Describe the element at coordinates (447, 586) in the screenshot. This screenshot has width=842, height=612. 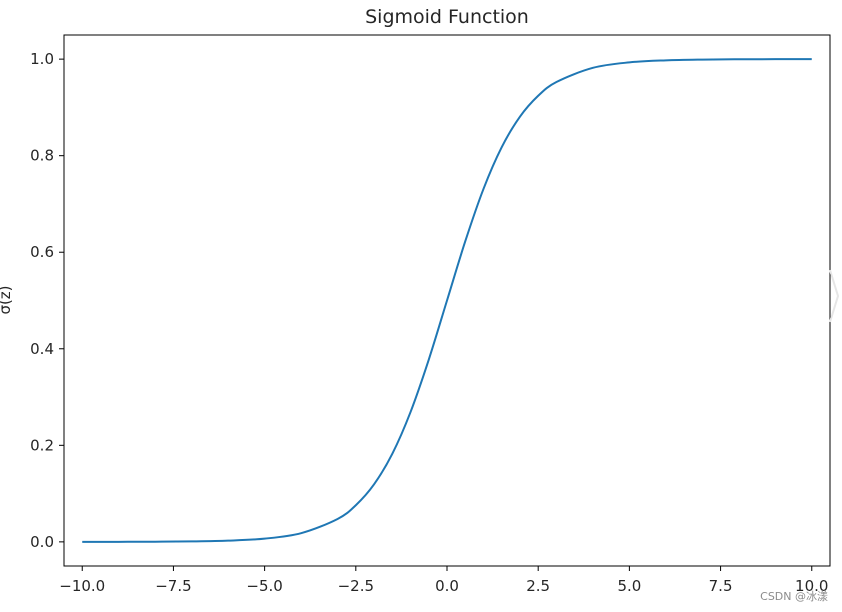
I see `x-tick-label: 0.0` at that location.